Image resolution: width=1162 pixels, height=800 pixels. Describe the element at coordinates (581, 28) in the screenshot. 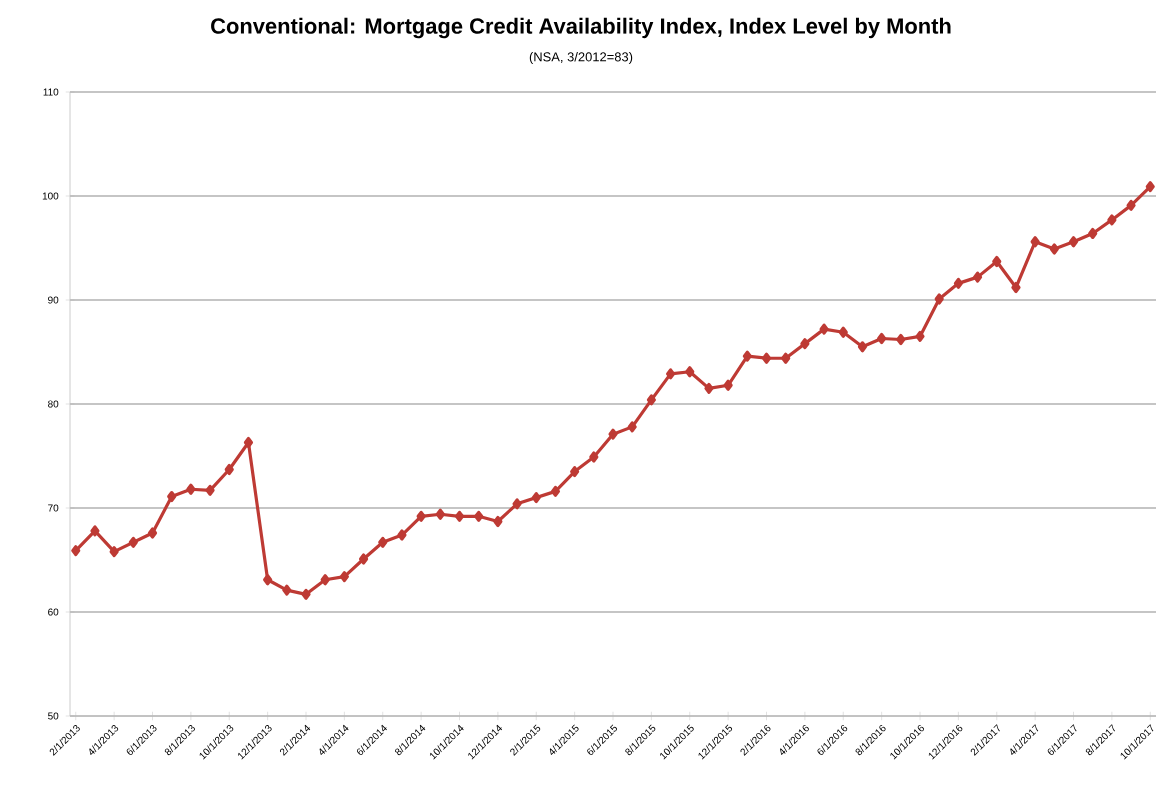

I see `chart-title: Conventional: Mortgage Credit Availability Index, Index Level by Month` at that location.